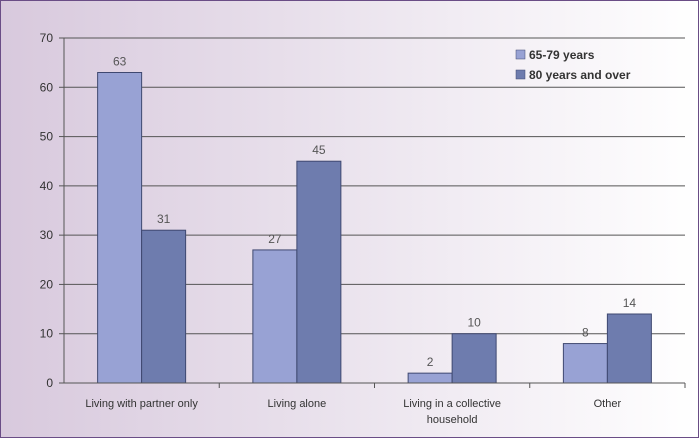 This screenshot has height=438, width=699. I want to click on y-tick-label-70: 70, so click(47, 38).